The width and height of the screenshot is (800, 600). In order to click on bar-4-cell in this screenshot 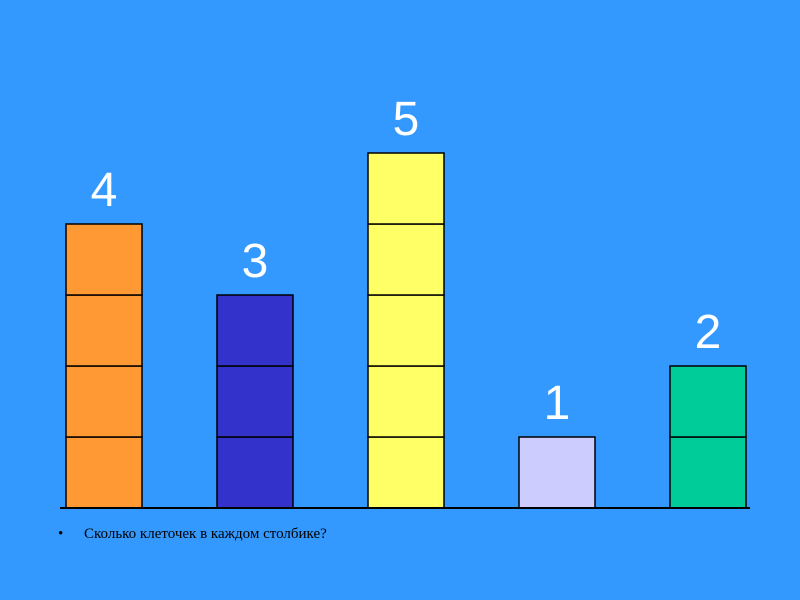, I will do `click(557, 472)`.